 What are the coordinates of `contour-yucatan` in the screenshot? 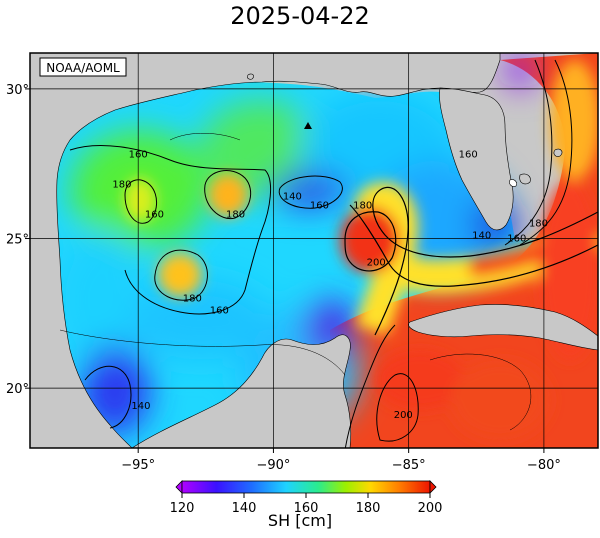 It's located at (370, 386).